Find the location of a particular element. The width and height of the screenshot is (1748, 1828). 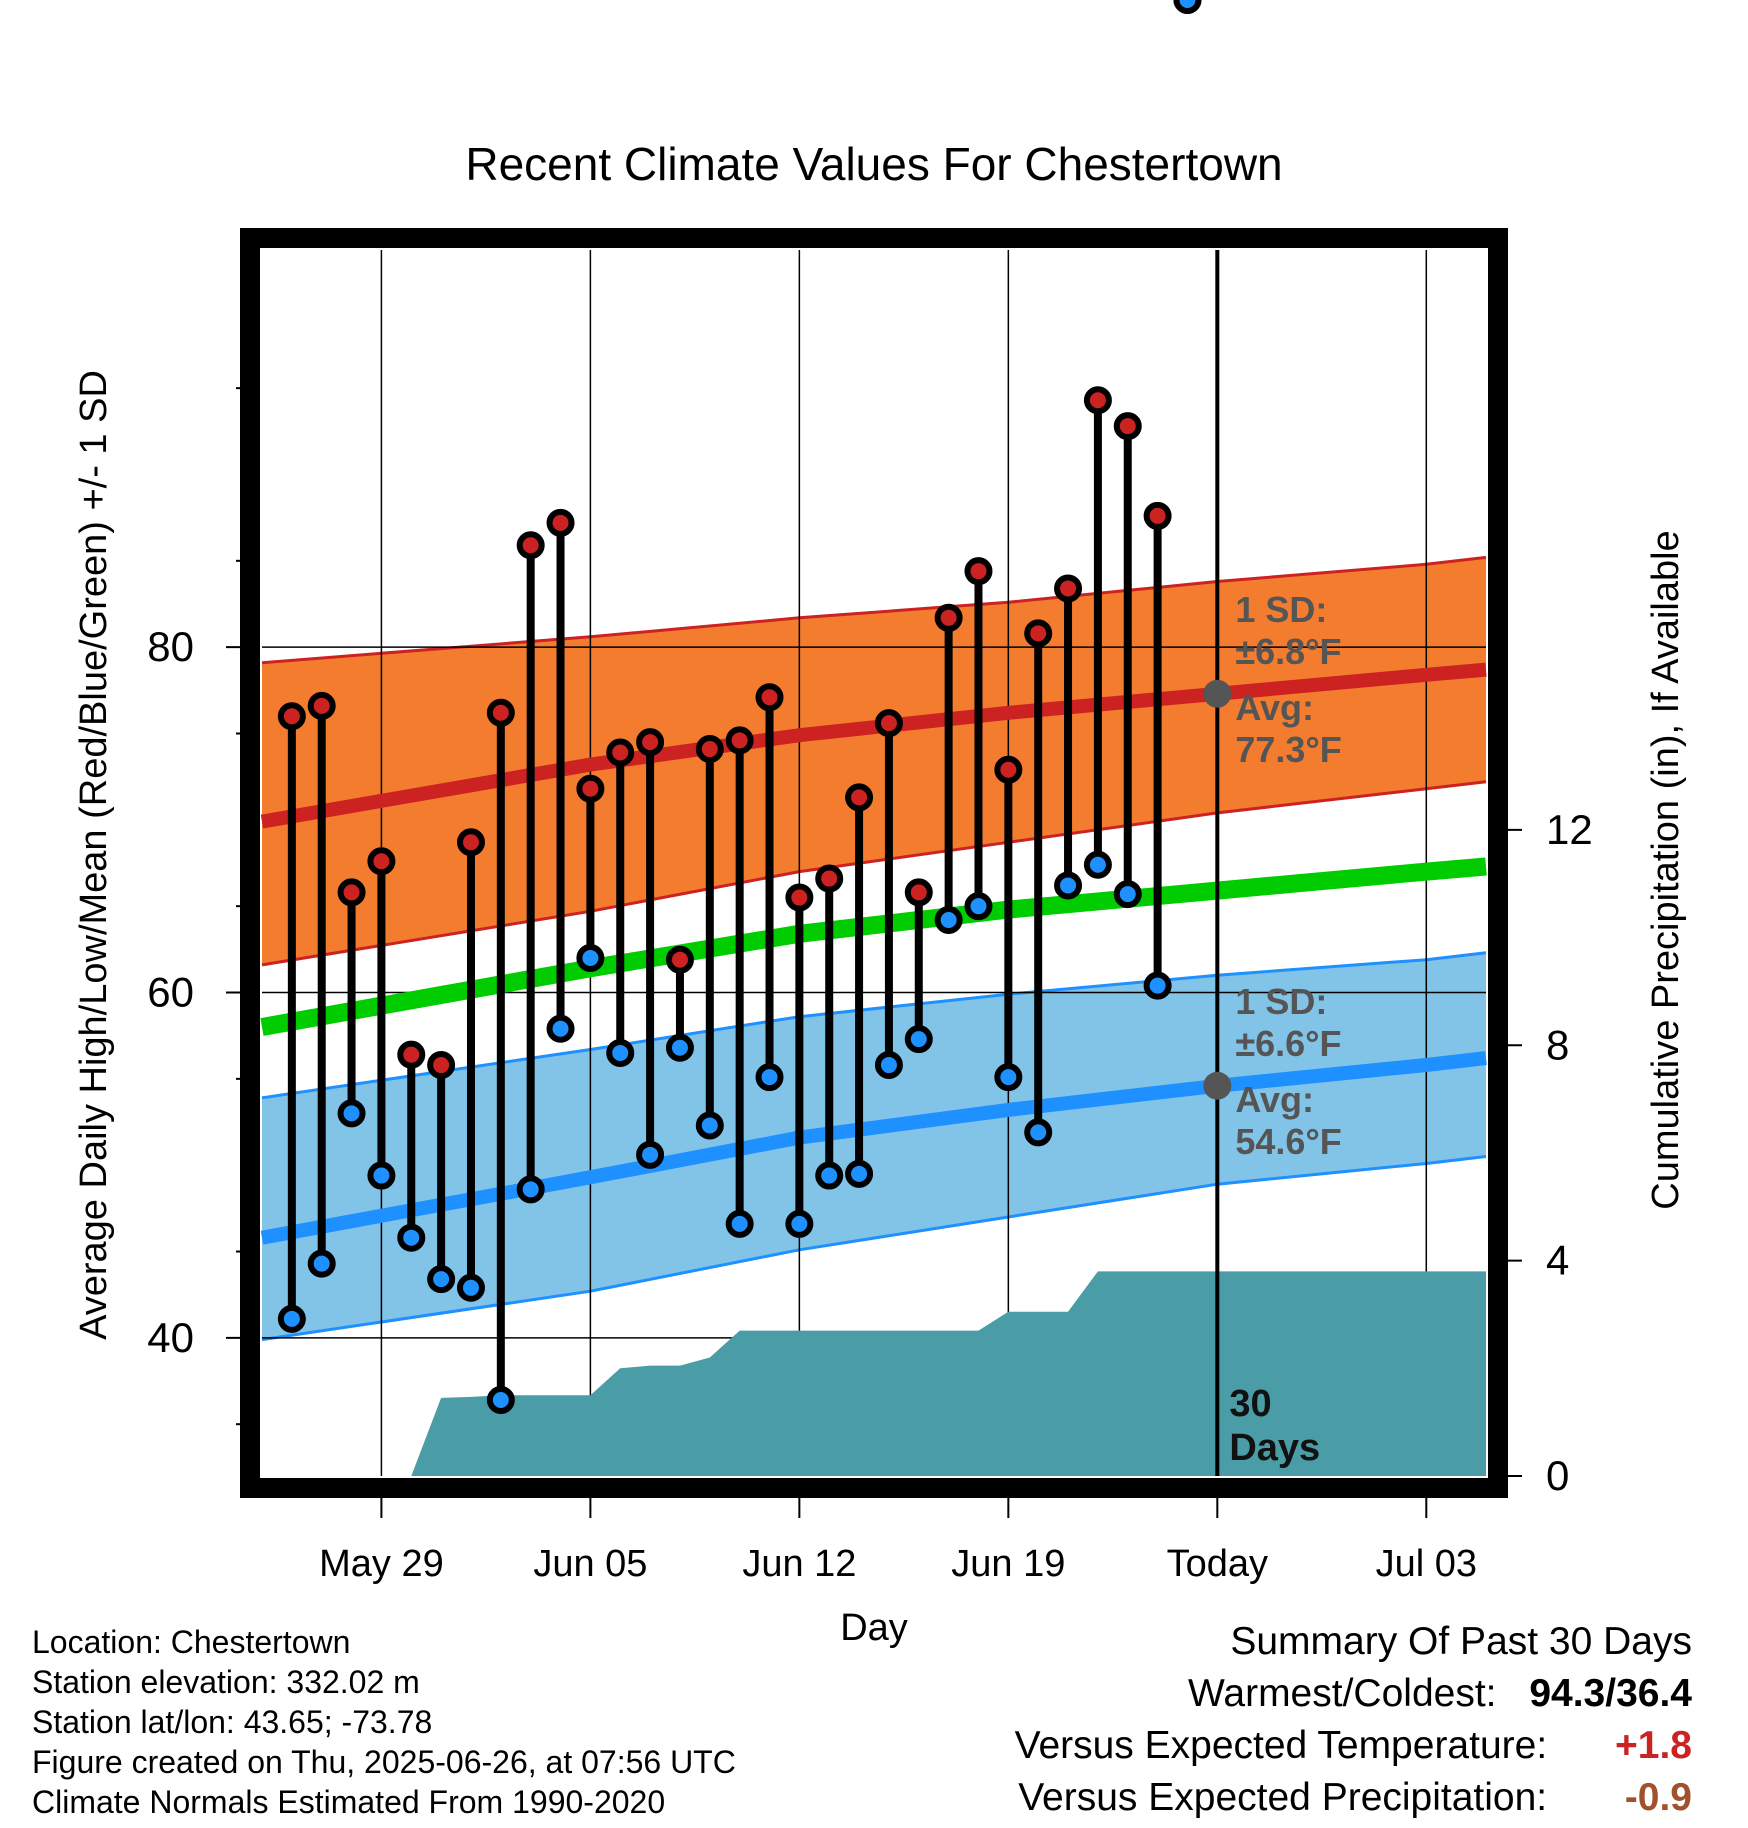

y2-tick-label: 8 is located at coordinates (1557, 1044).